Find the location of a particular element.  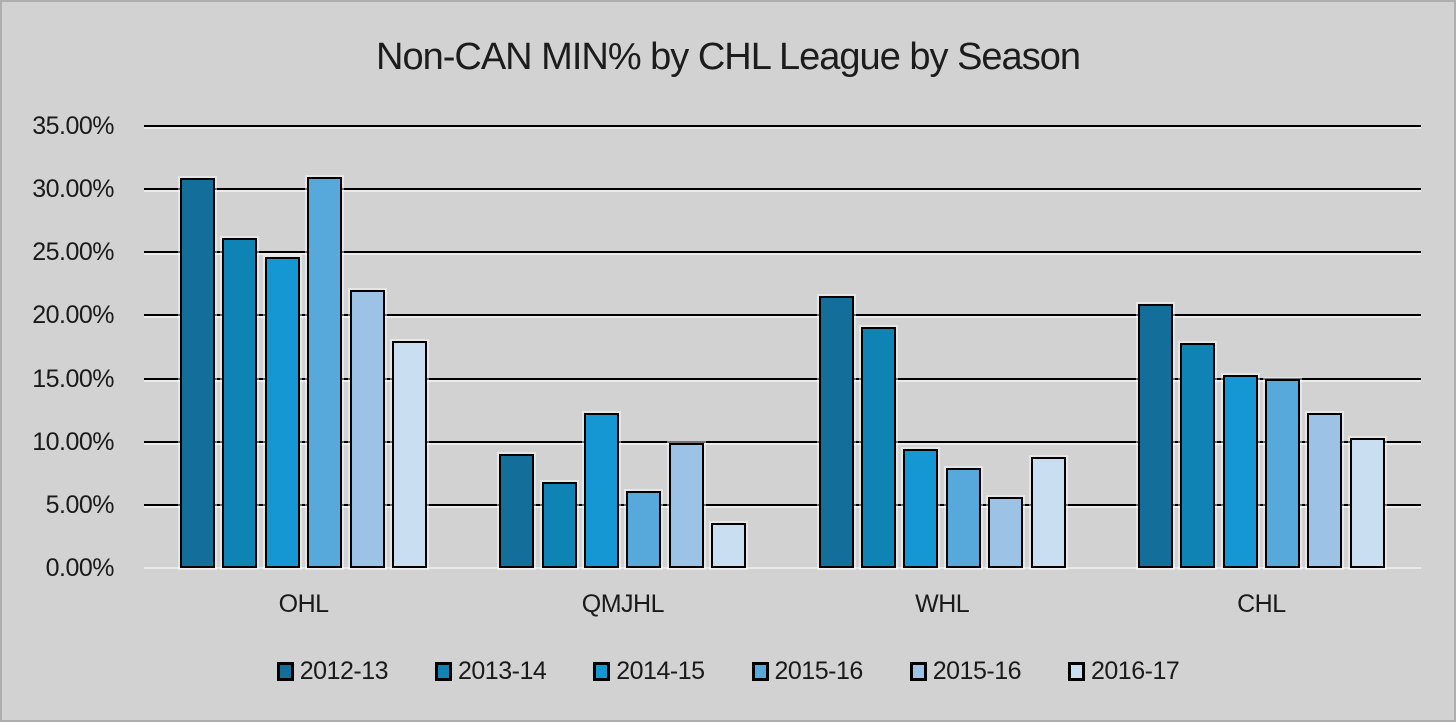

y-tick-label: 30.00% is located at coordinates (73, 189).